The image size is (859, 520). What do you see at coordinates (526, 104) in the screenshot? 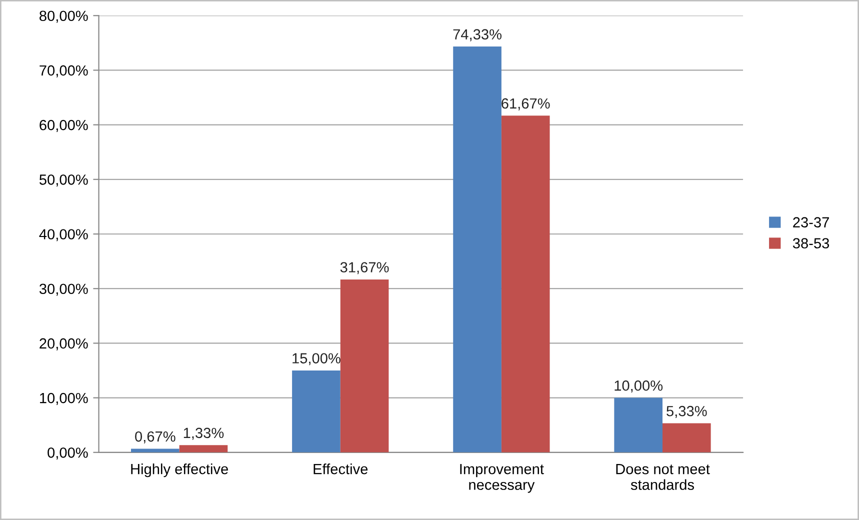
I see `data-label: 61,67%` at bounding box center [526, 104].